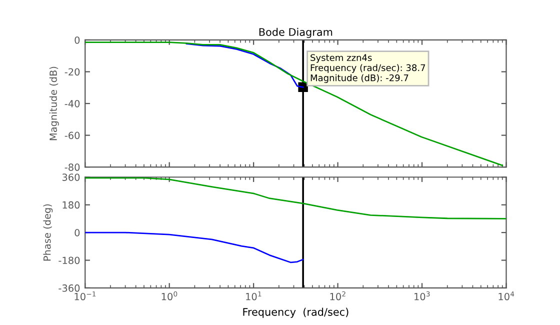 The height and width of the screenshot is (325, 560). I want to click on y-axis-title: Magnitude (dB), so click(54, 103).